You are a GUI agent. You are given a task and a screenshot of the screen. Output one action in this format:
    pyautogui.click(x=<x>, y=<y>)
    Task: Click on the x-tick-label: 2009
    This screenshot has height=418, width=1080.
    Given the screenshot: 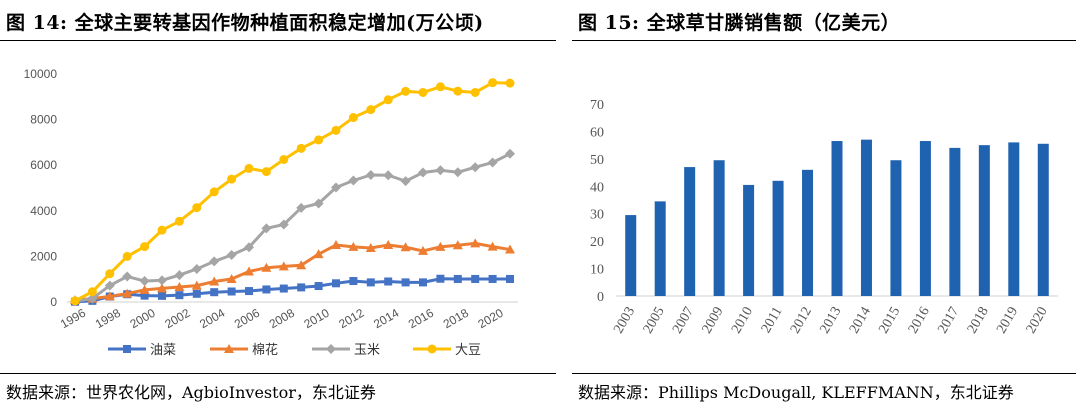 What is the action you would take?
    pyautogui.click(x=713, y=321)
    